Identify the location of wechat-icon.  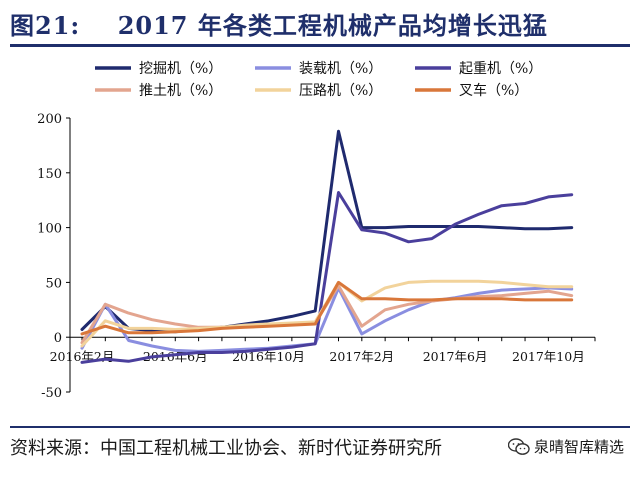
(518, 446).